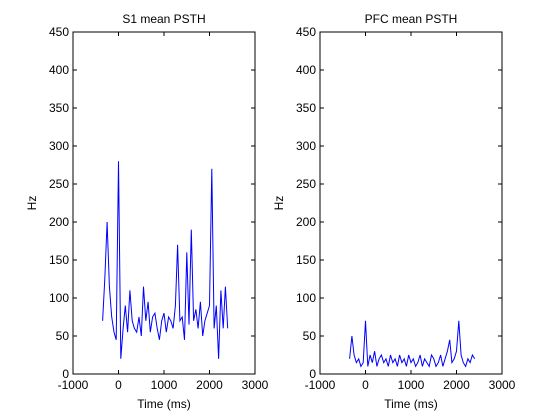  What do you see at coordinates (32, 203) in the screenshot?
I see `s1-y-axis-label: Hz` at bounding box center [32, 203].